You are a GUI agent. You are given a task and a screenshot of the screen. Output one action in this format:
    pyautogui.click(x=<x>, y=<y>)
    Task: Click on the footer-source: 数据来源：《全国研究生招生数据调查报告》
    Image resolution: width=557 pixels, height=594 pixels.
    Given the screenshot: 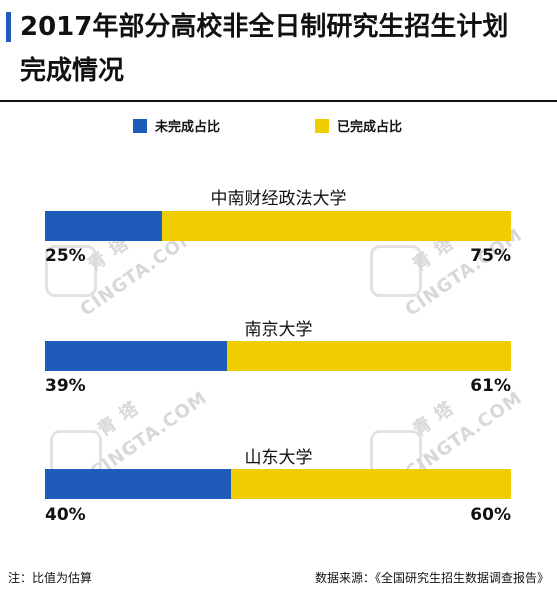 What is the action you would take?
    pyautogui.click(x=431, y=578)
    